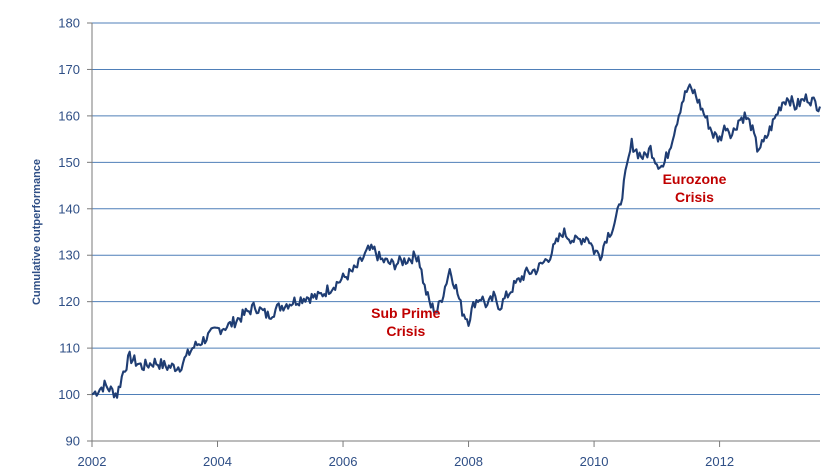 This screenshot has height=476, width=833. I want to click on x-tick-label: 2002, so click(92, 461).